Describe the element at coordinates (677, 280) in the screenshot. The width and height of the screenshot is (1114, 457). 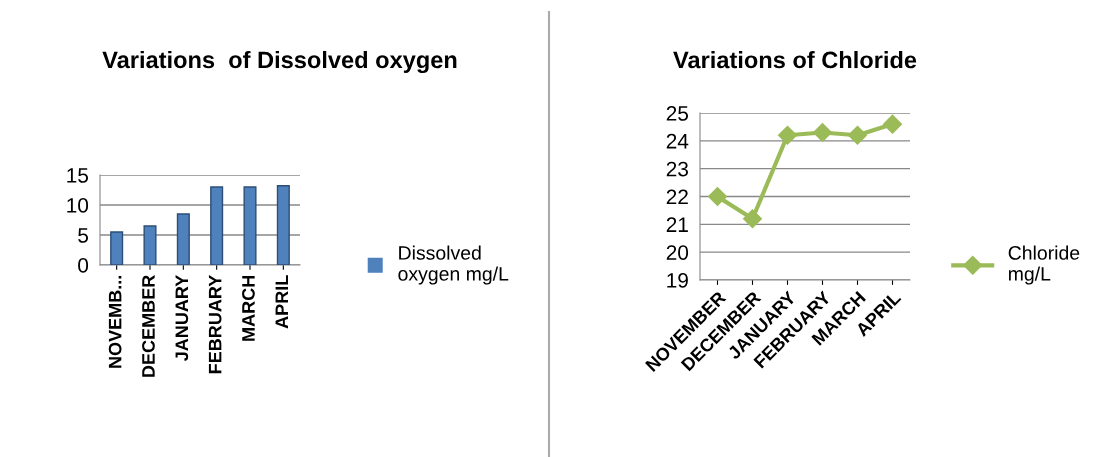
I see `y-tick-label: 19` at that location.